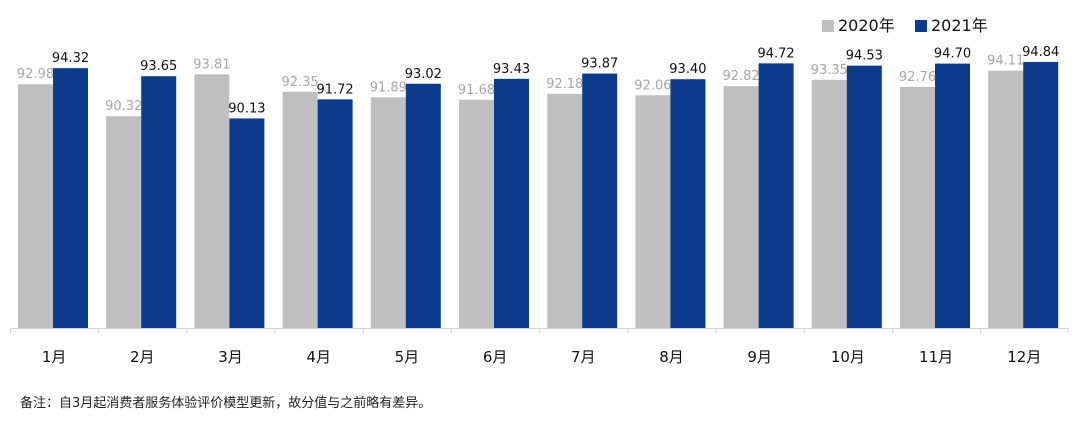 The height and width of the screenshot is (422, 1080). What do you see at coordinates (388, 87) in the screenshot?
I see `bar-2020-label: 91.89` at bounding box center [388, 87].